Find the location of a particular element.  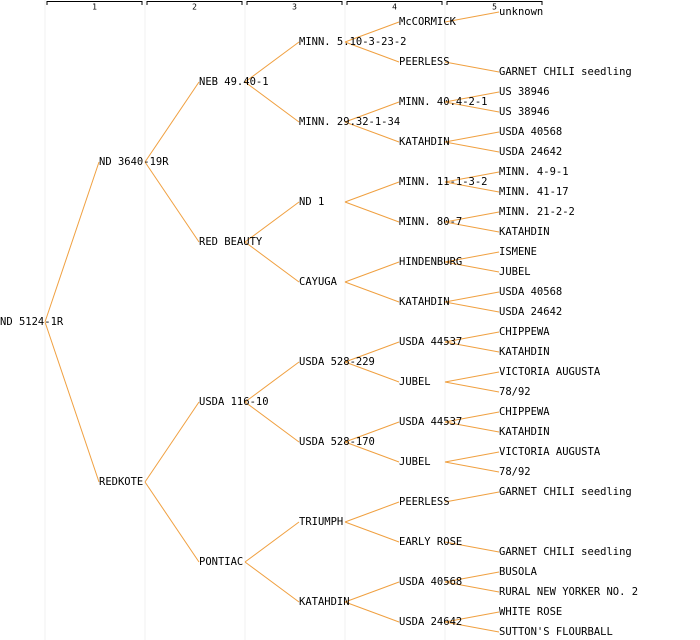

node-label: MINN. 5.10-3-23-2 is located at coordinates (352, 42).